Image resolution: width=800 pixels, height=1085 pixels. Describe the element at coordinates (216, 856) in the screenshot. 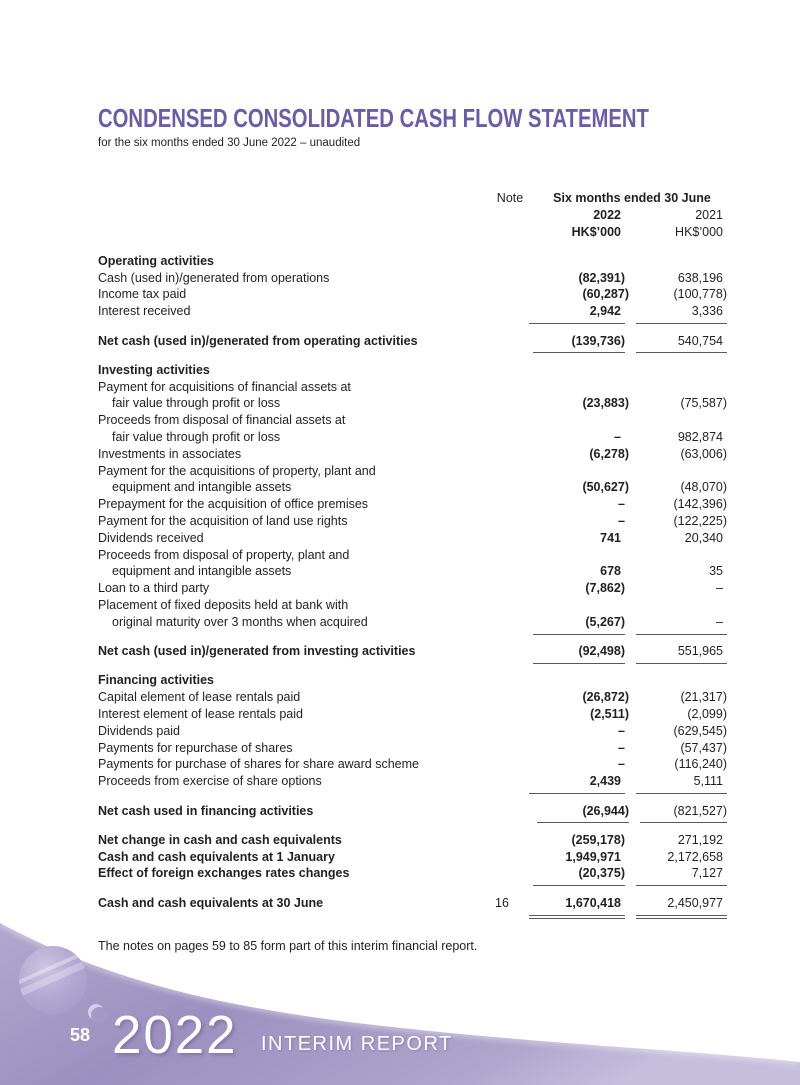

I see `row-label: Cash and cash equivalents at 1 January` at that location.